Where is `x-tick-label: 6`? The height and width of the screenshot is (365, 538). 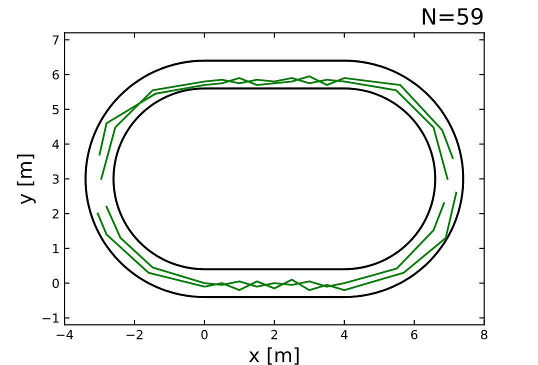
x-tick-label: 6 is located at coordinates (414, 335).